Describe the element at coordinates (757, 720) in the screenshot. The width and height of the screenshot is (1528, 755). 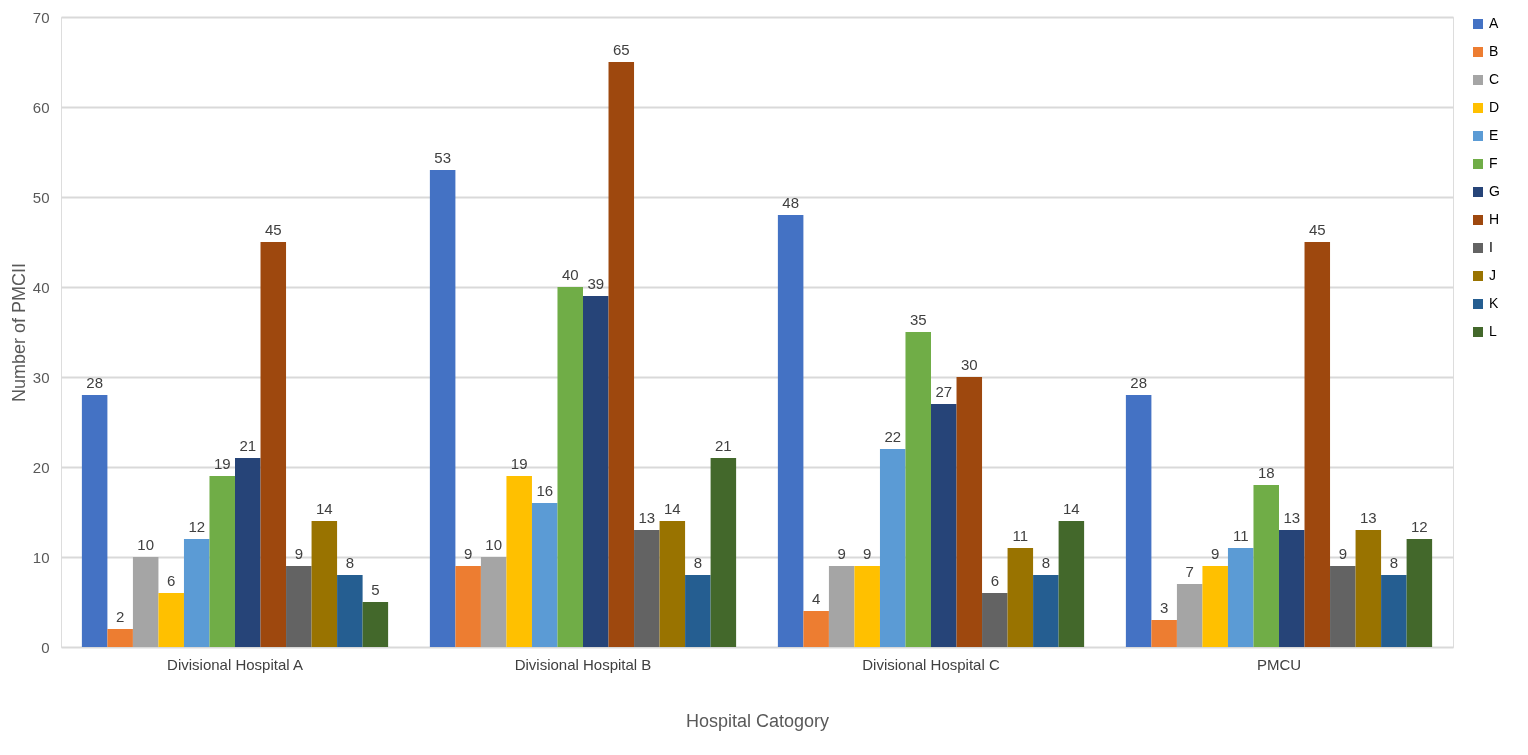
I see `x-axis-title: Hospital Catogory` at that location.